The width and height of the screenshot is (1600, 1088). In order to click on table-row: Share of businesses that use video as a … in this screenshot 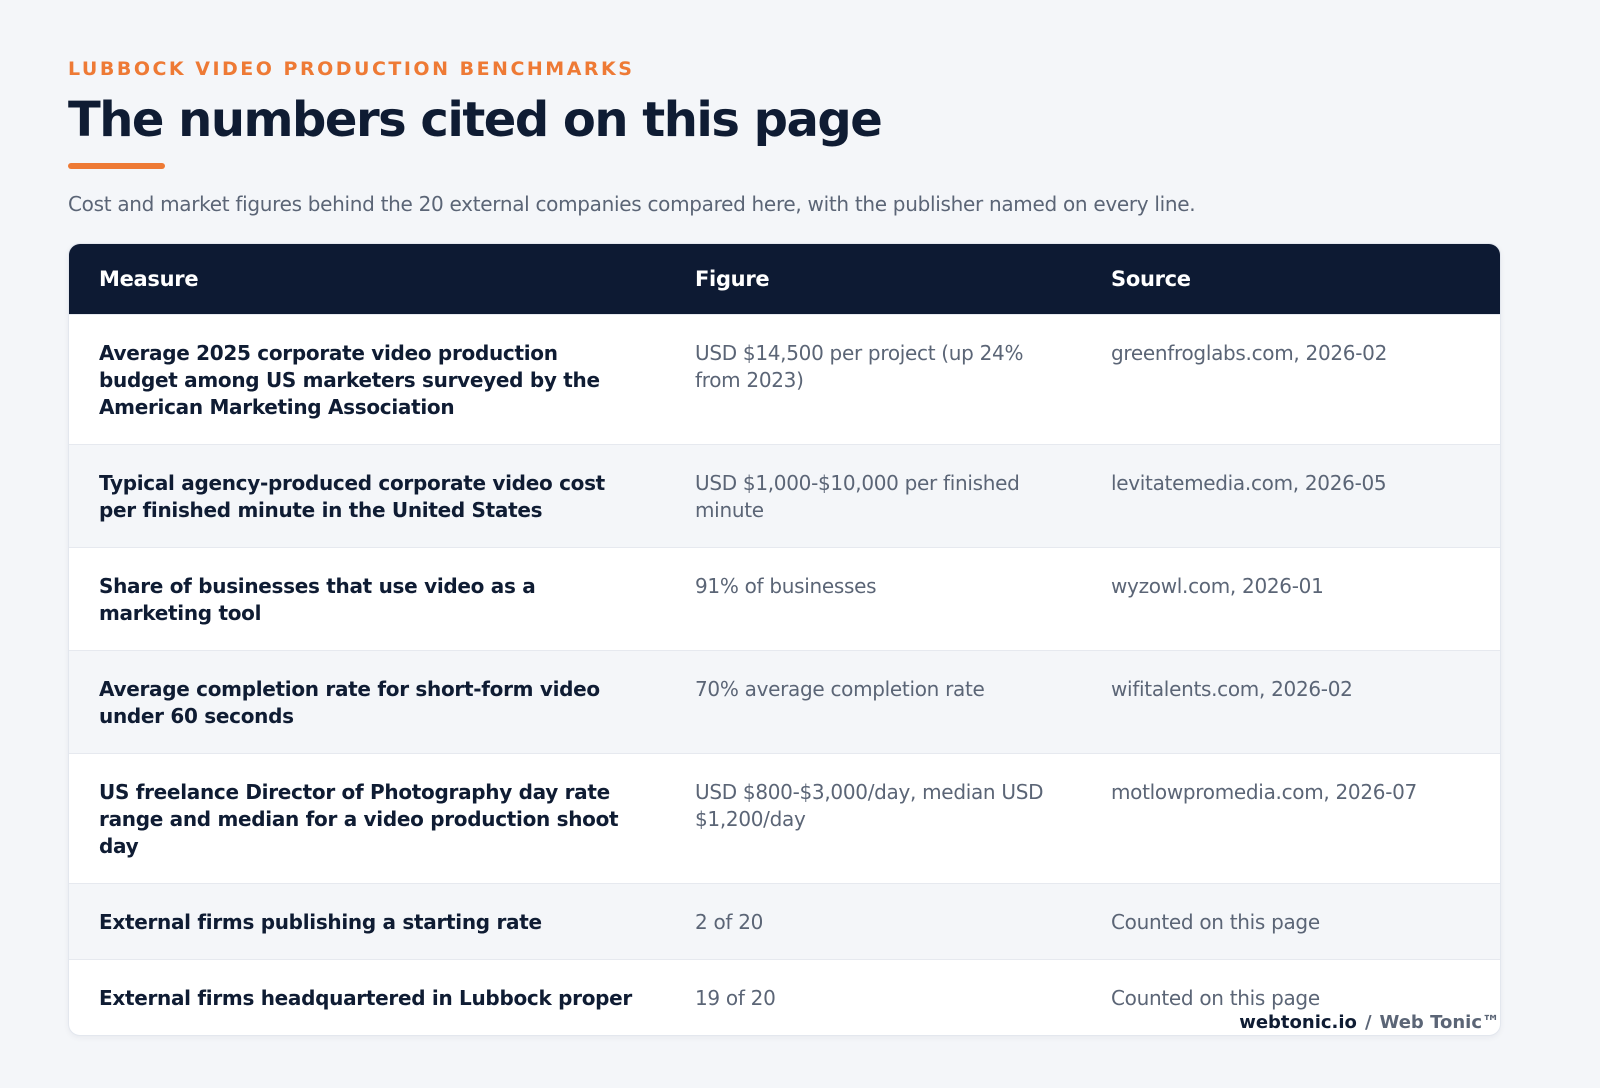, I will do `click(784, 599)`.